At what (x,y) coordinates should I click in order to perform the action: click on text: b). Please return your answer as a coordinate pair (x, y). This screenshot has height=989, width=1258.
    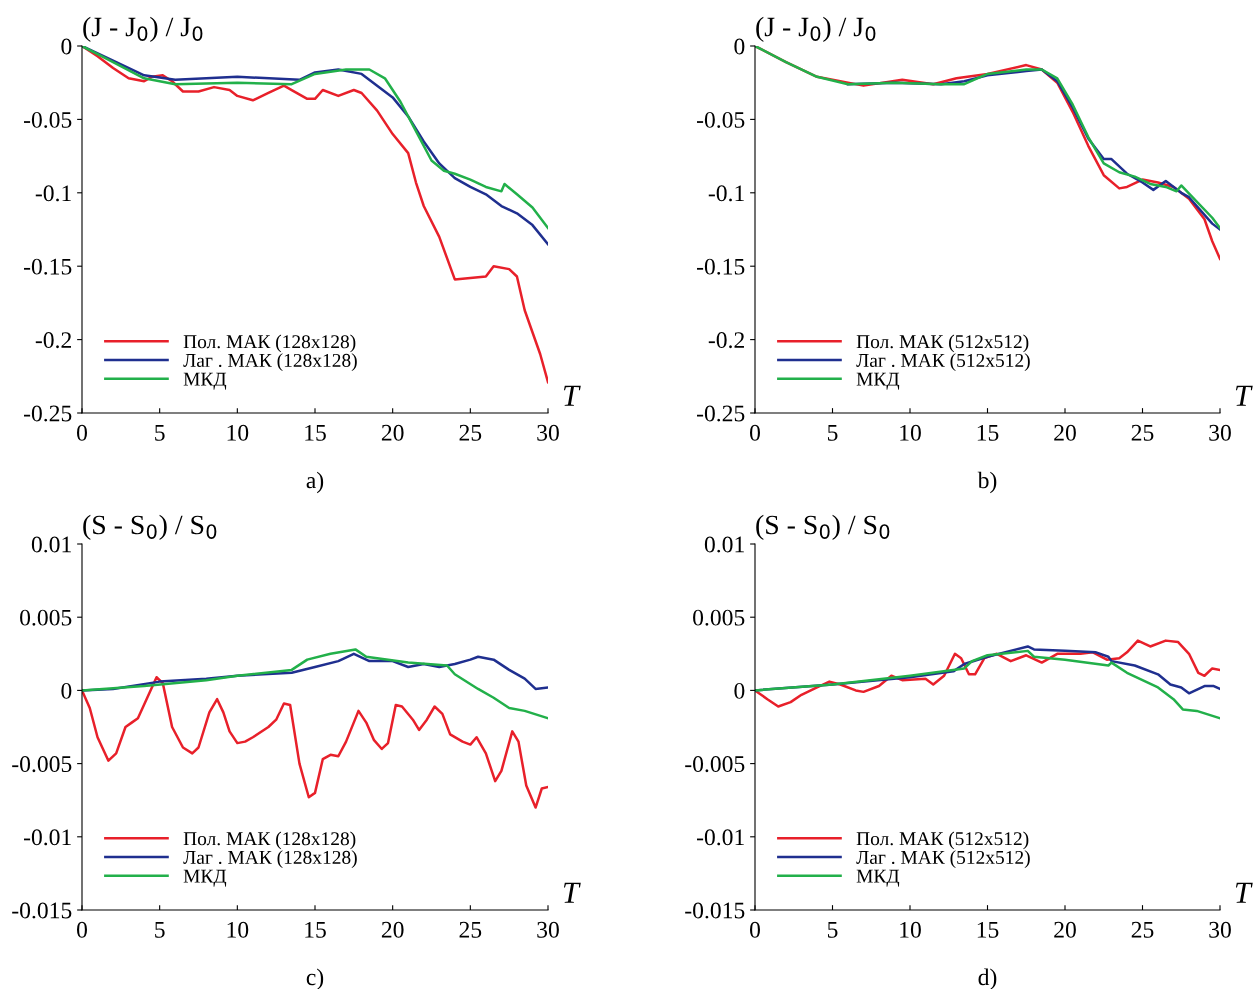
    Looking at the image, I should click on (987, 482).